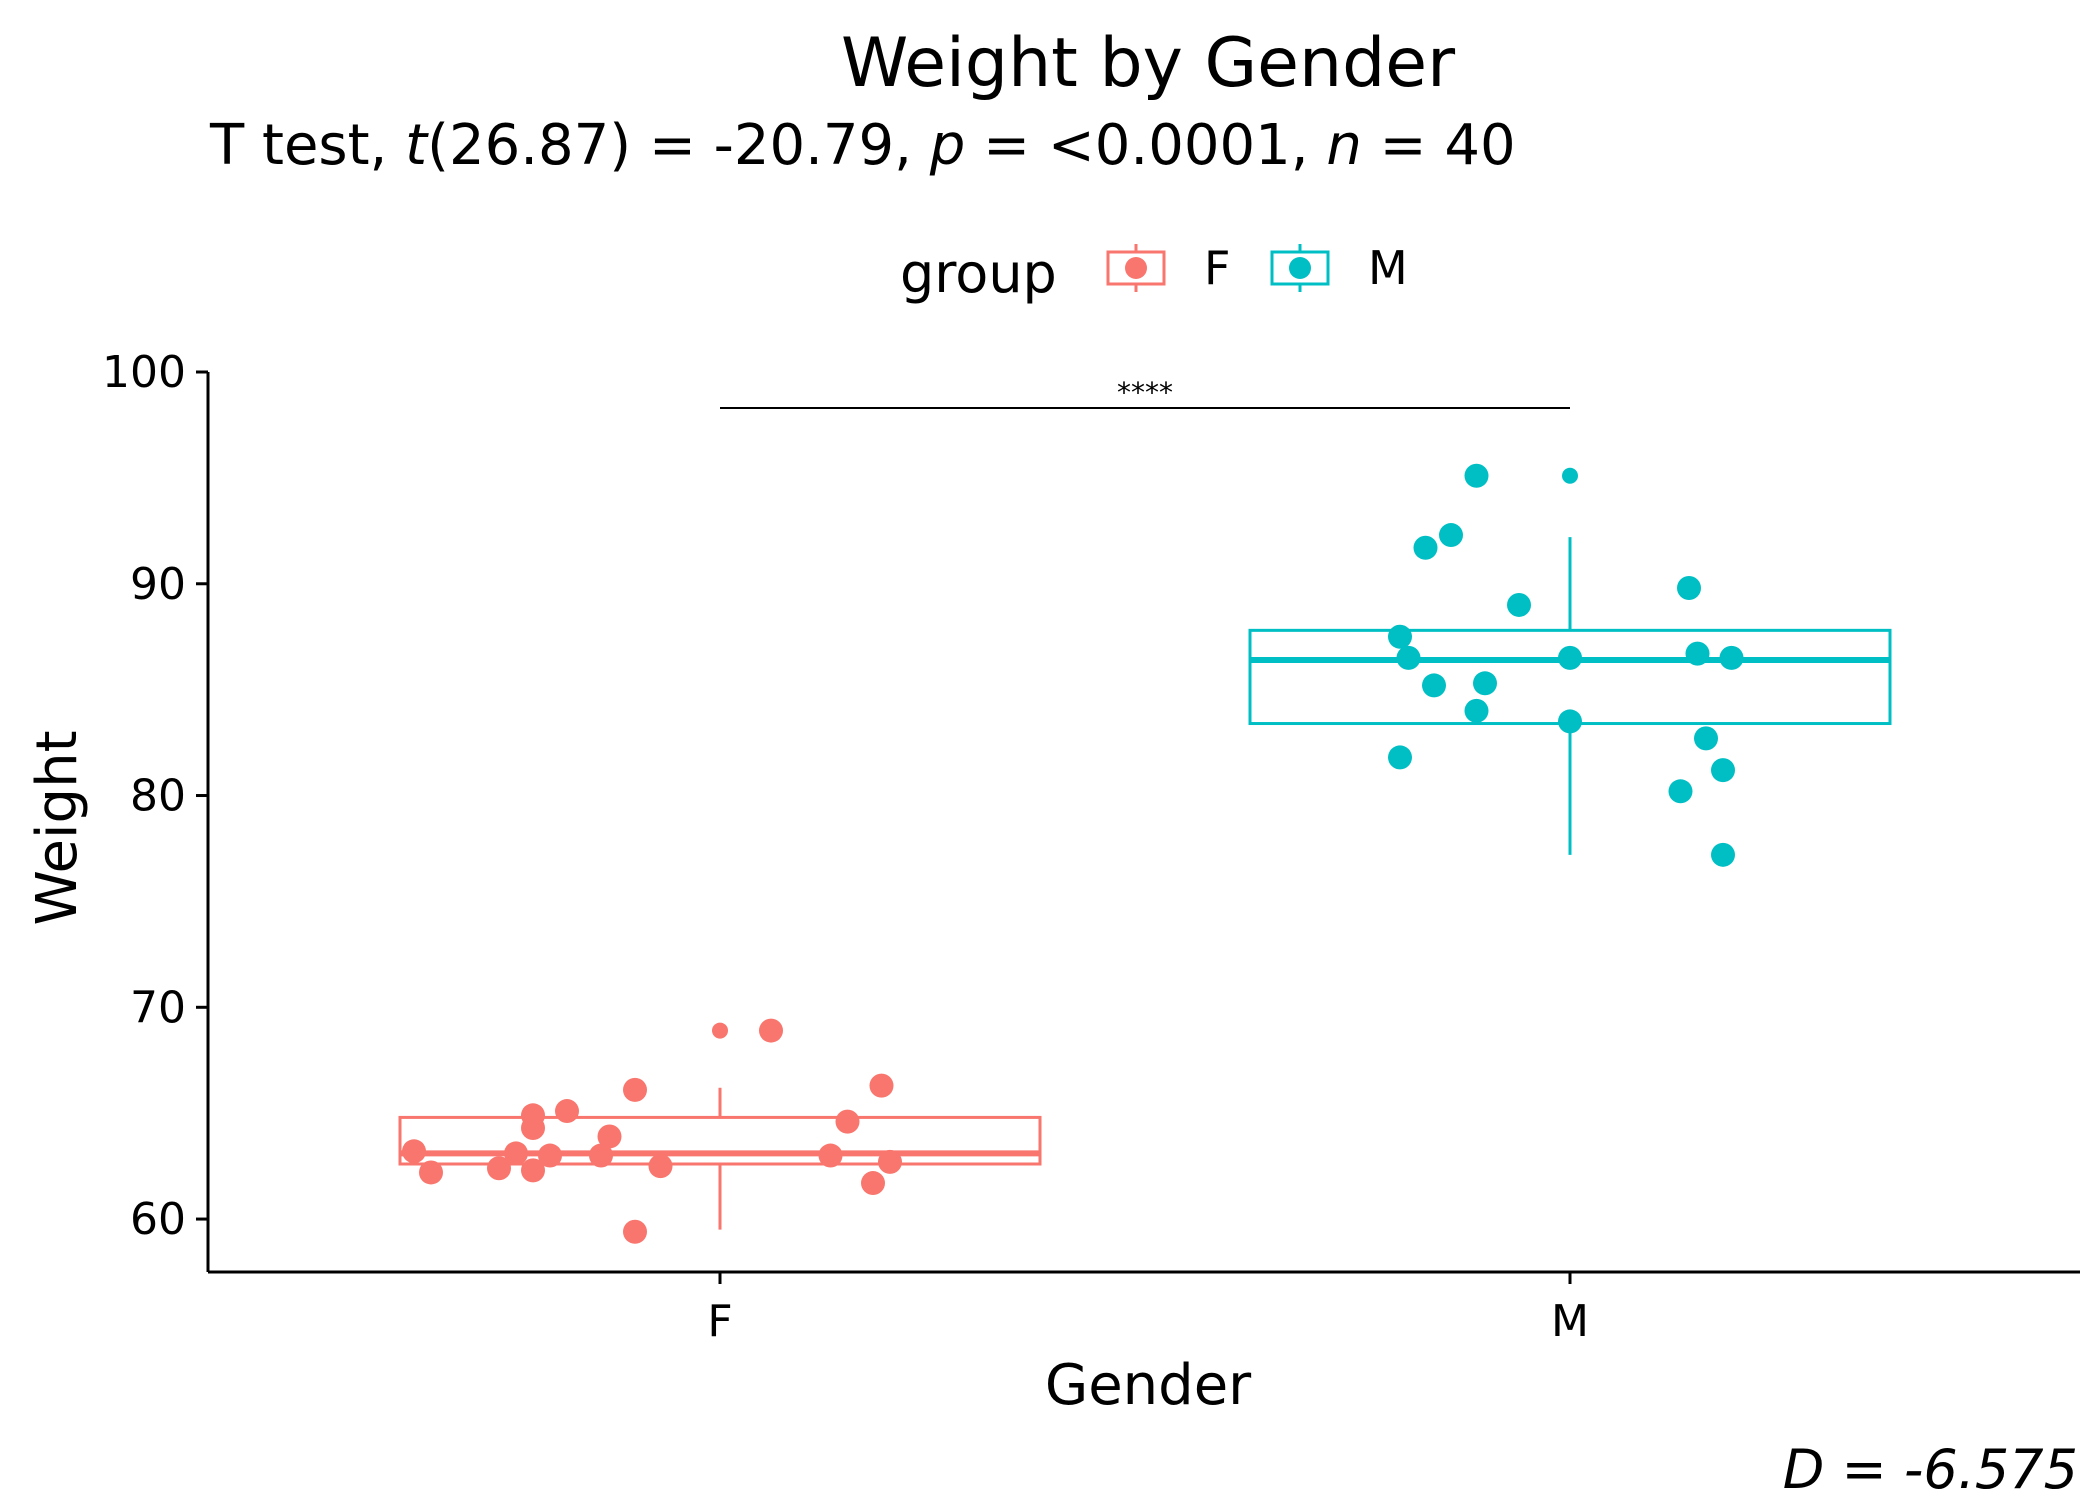  Describe the element at coordinates (307, 145) in the screenshot. I see `subtitle-prefix: T test,` at that location.